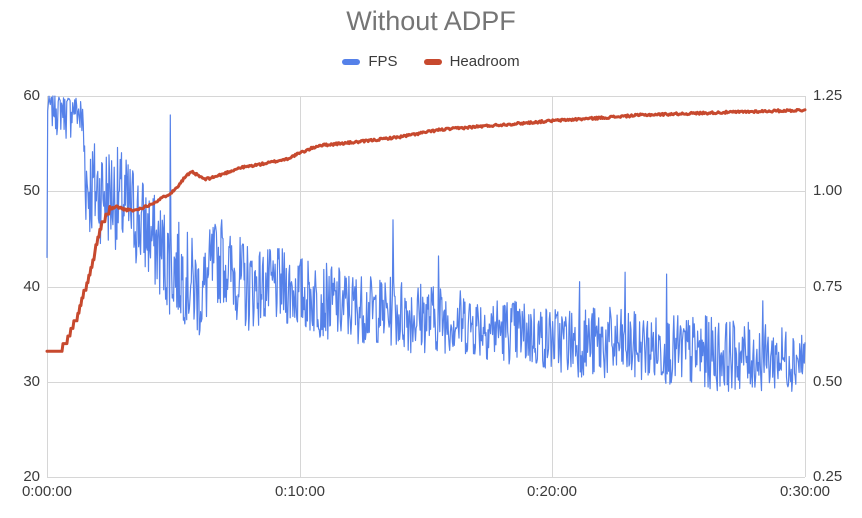 The image size is (862, 518). I want to click on headroom-series-swatch-icon, so click(432, 61).